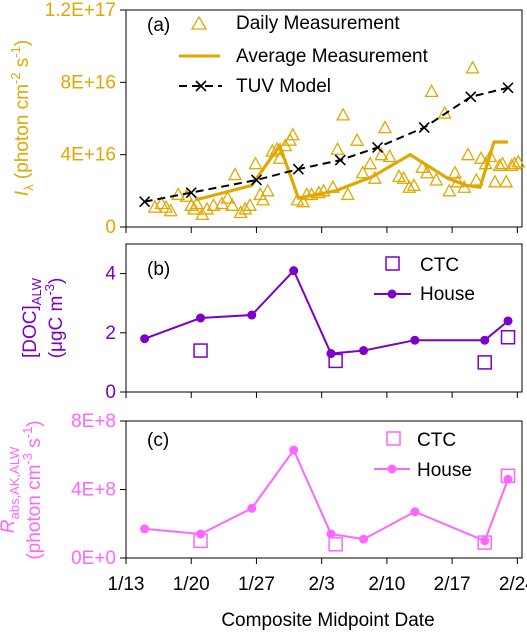  What do you see at coordinates (88, 82) in the screenshot?
I see `panel-a-ytick-label: 8E+16` at bounding box center [88, 82].